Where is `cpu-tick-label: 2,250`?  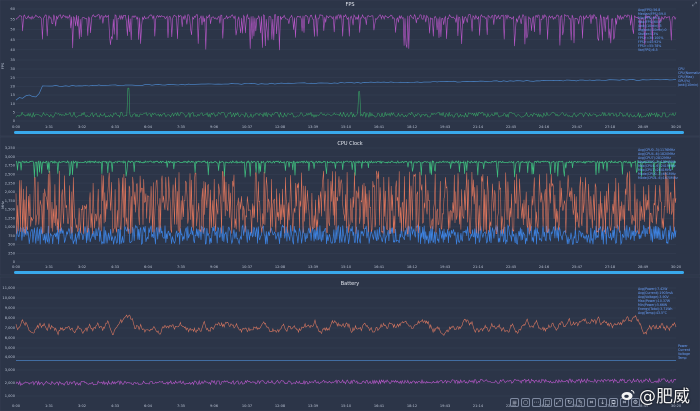 cpu-tick-label: 2,250 is located at coordinates (10, 183).